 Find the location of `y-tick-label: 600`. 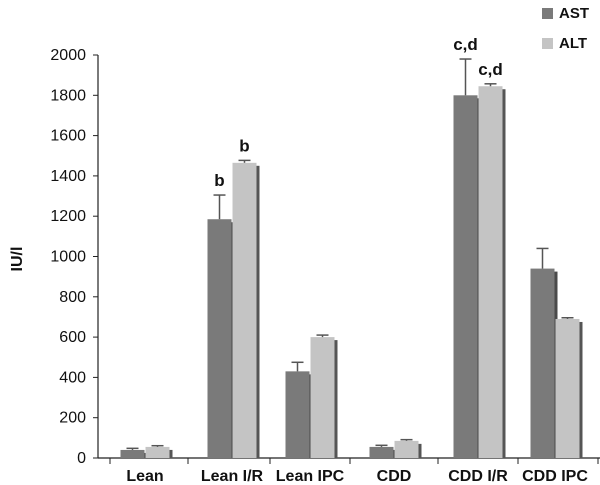

y-tick-label: 600 is located at coordinates (72, 337).